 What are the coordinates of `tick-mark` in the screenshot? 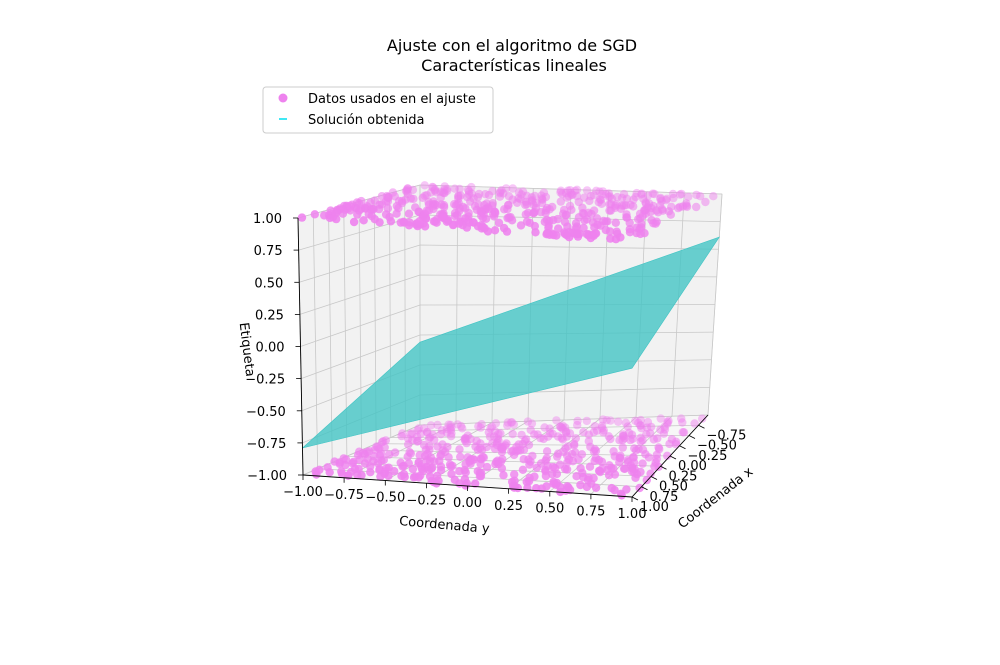 It's located at (682, 447).